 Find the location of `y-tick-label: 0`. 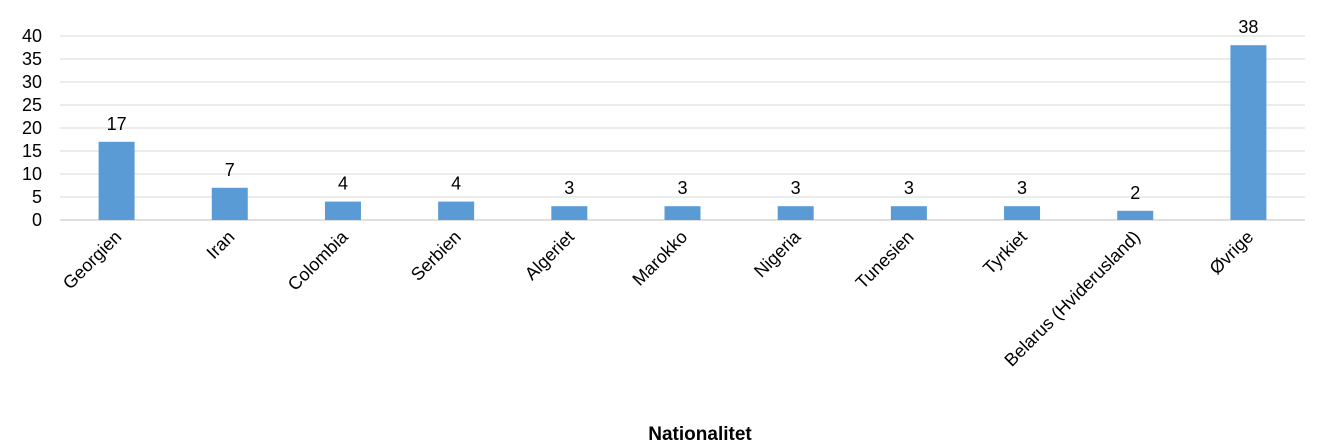

y-tick-label: 0 is located at coordinates (37, 220).